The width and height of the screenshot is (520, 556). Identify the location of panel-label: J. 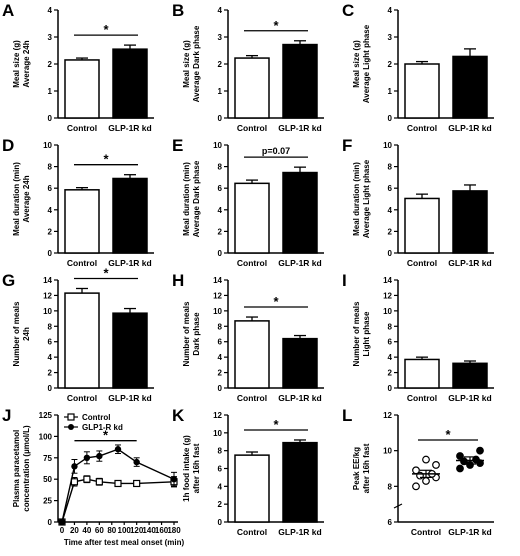
(6, 415).